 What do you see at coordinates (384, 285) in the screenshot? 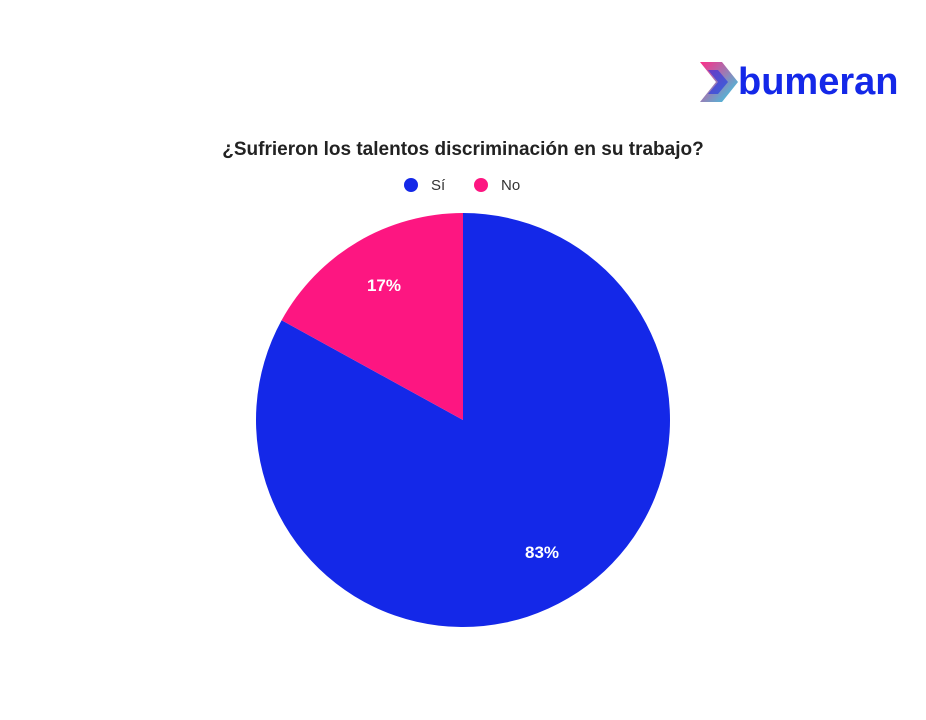
I see `slice-label: 17%` at bounding box center [384, 285].